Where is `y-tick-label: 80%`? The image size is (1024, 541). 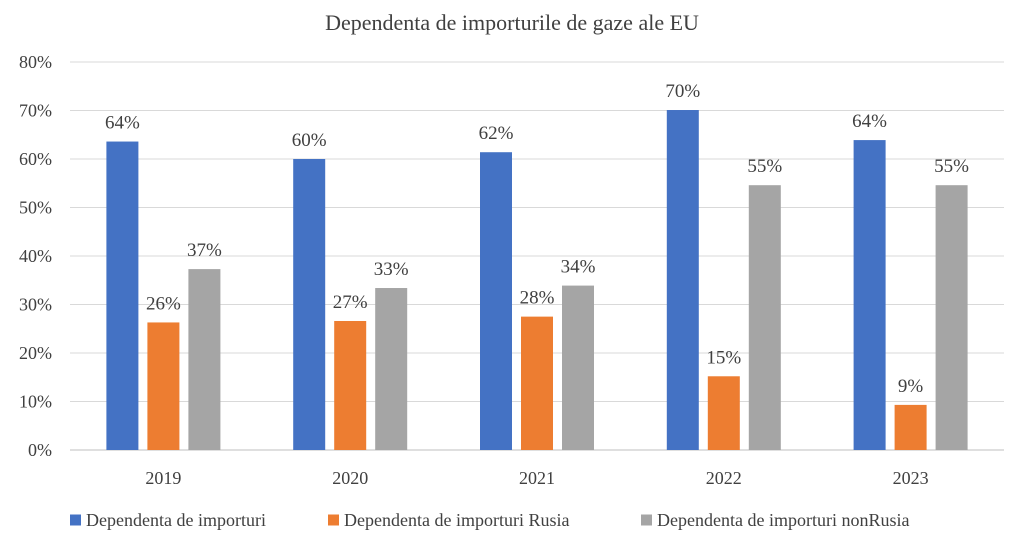
y-tick-label: 80% is located at coordinates (35, 62).